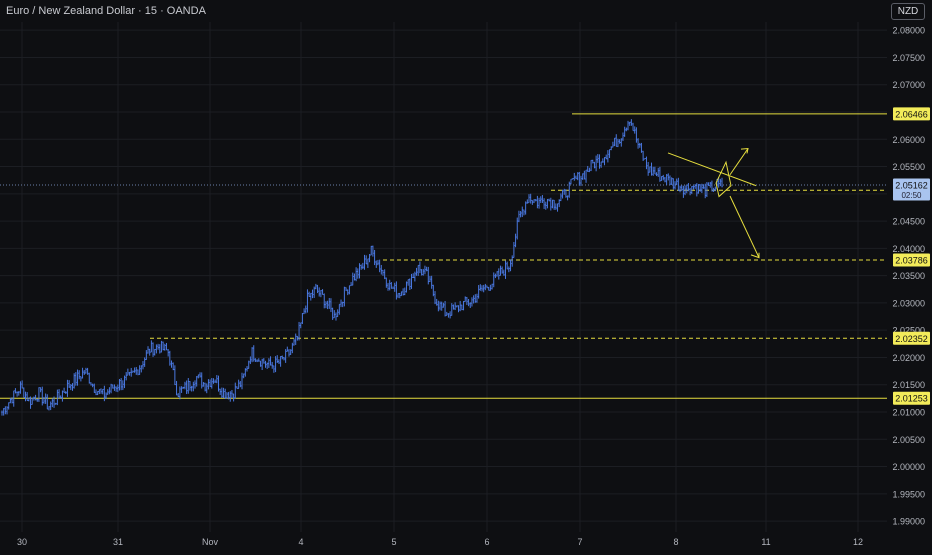 The image size is (932, 555). I want to click on time-axis: 30 31 Nov 4 5 6 7 8 11 12, so click(440, 542).